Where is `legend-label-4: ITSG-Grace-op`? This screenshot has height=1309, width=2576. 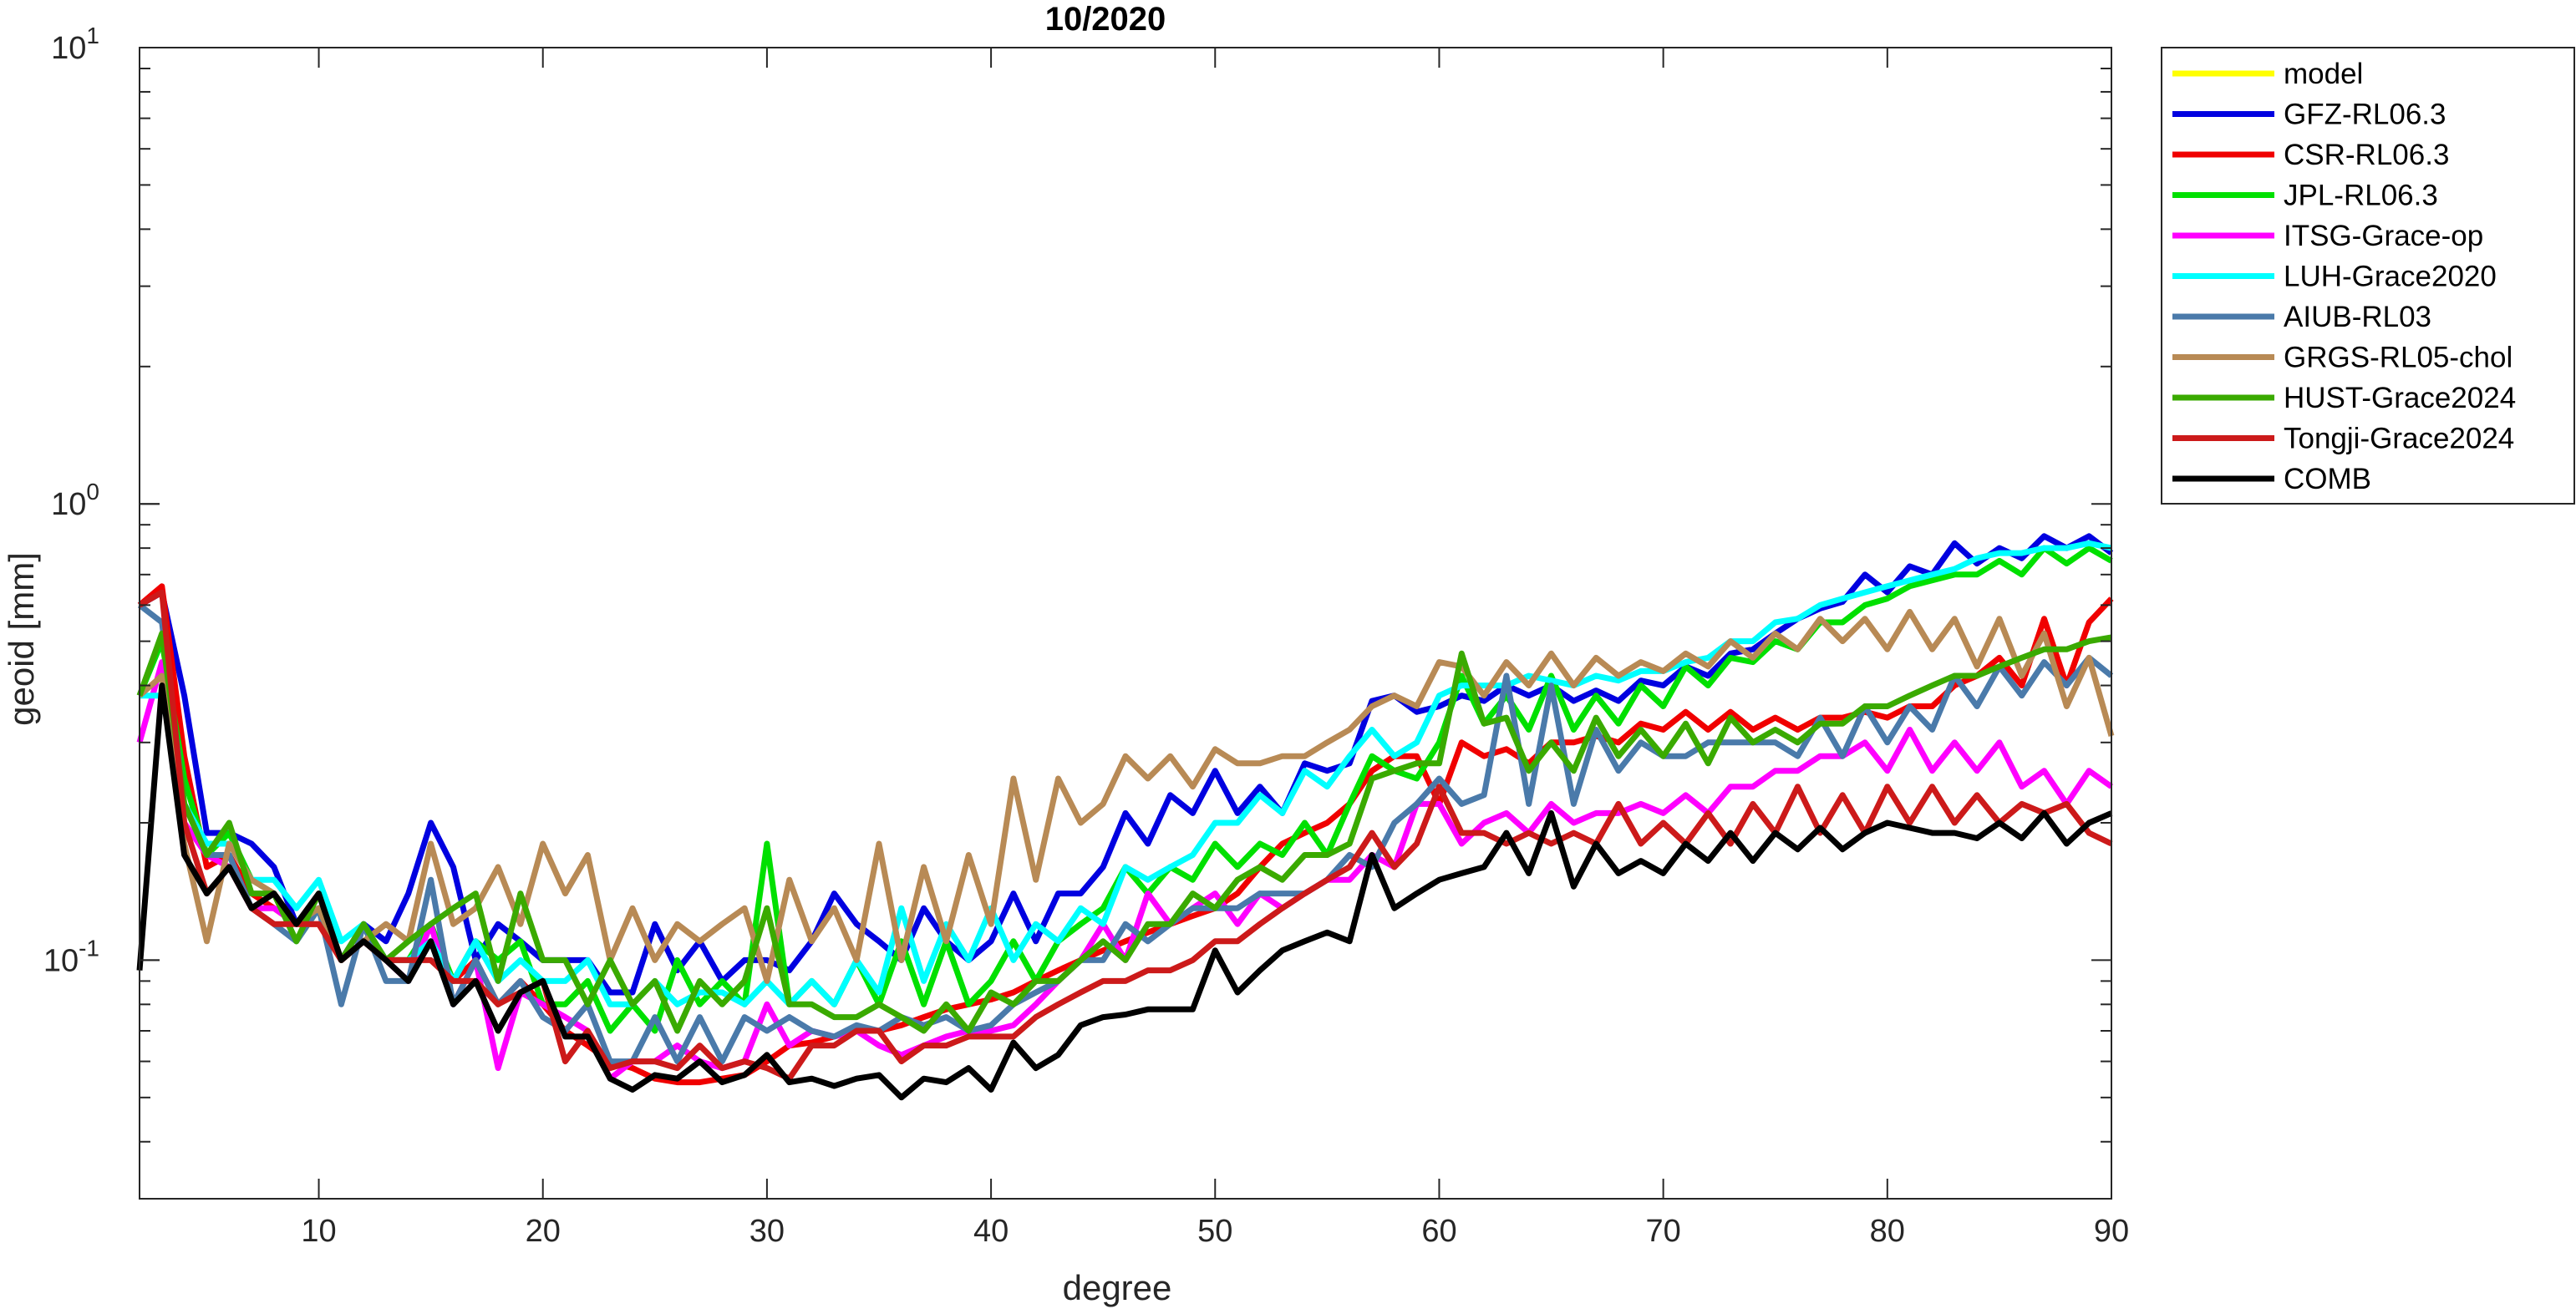 legend-label-4: ITSG-Grace-op is located at coordinates (2383, 236).